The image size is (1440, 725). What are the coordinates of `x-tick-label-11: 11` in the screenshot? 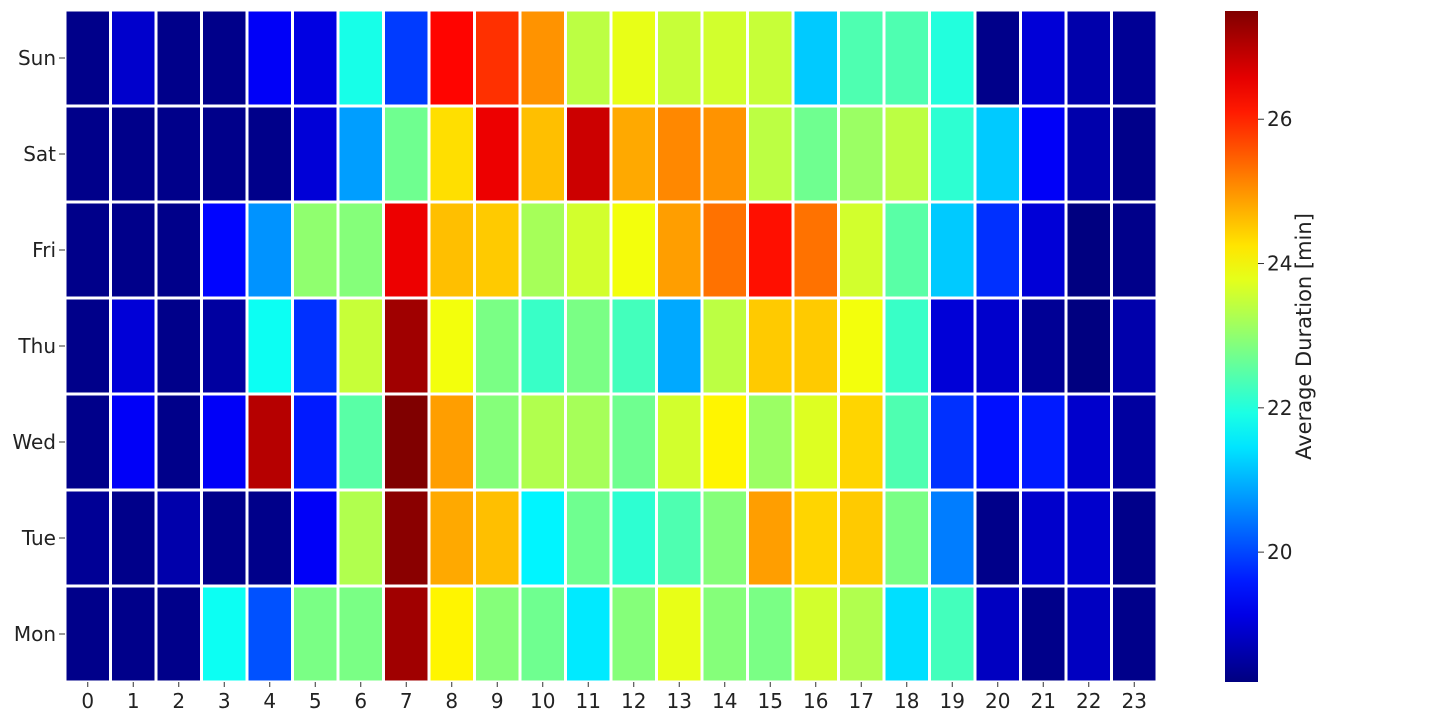 It's located at (588, 701).